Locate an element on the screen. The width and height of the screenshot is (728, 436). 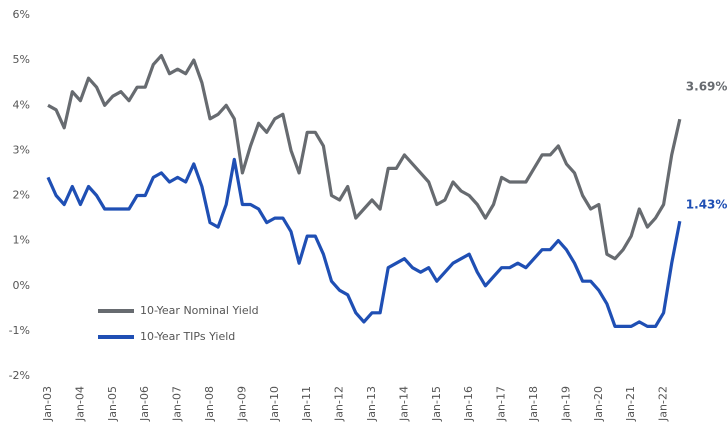
y-tick-label: 6% is located at coordinates (21, 14).